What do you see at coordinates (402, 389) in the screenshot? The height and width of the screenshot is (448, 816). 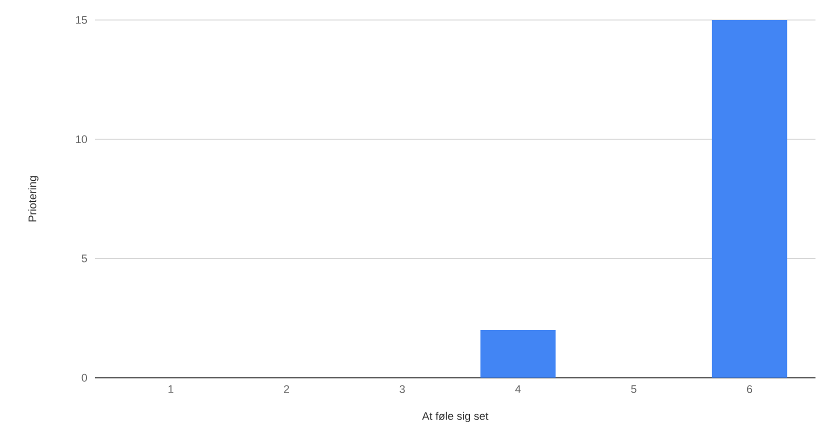 I see `x-tick-label: 3` at bounding box center [402, 389].